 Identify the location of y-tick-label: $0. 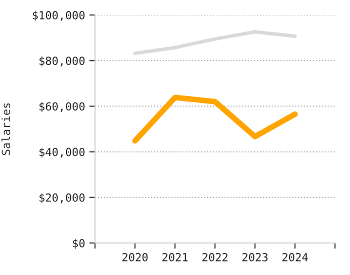
(78, 243).